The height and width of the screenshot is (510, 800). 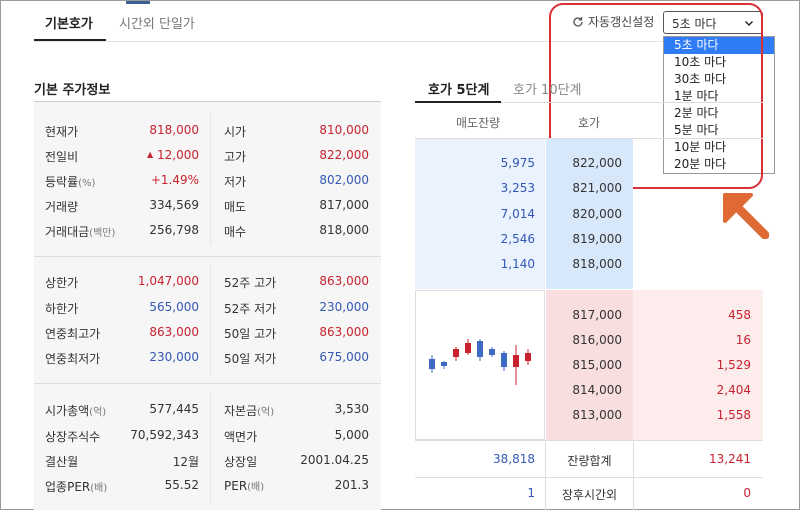 I want to click on value-listed-shares: 70,592,343, so click(x=164, y=435).